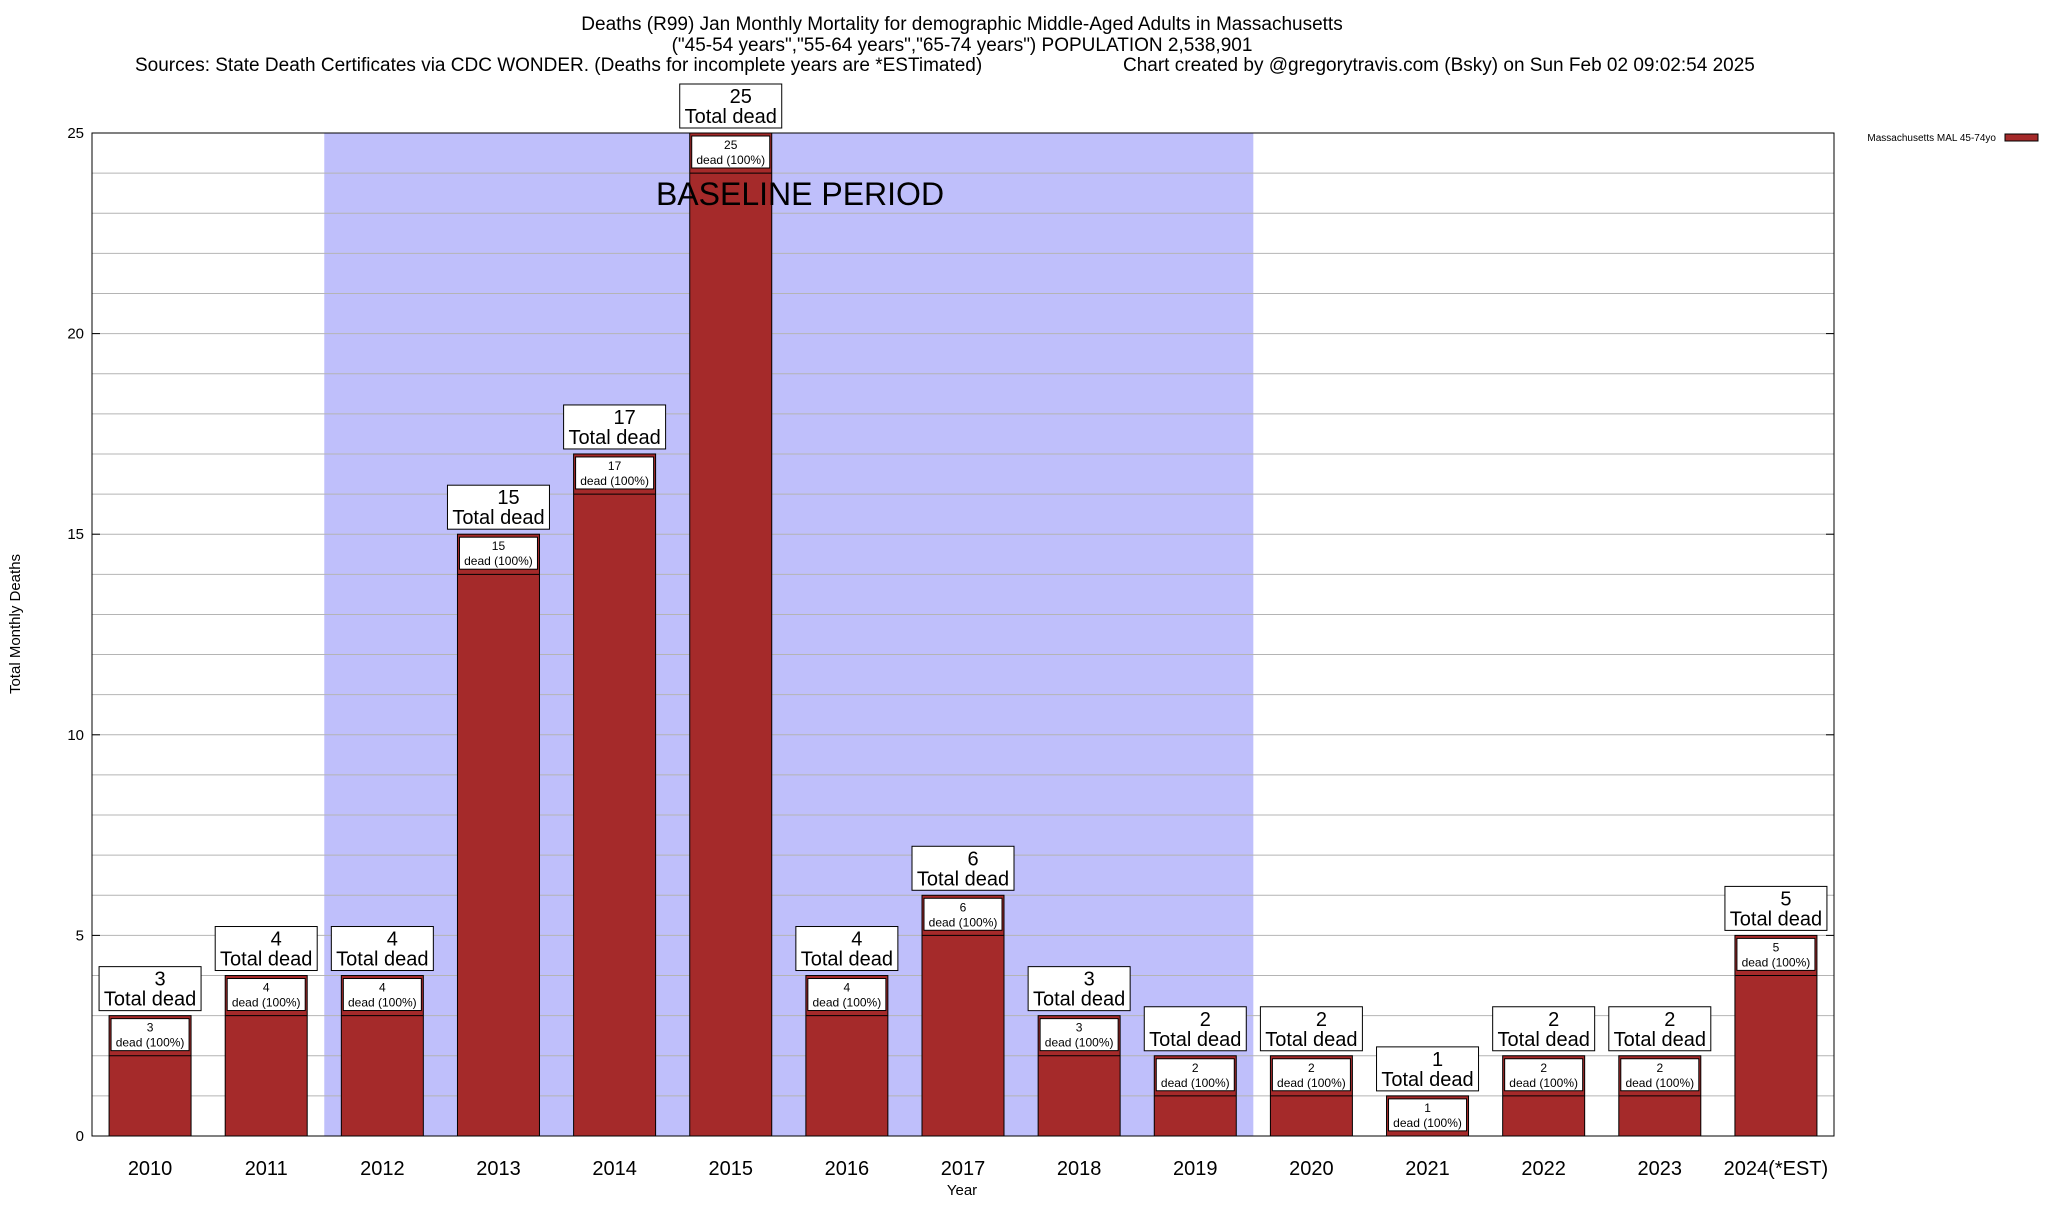 The image size is (2048, 1205). Describe the element at coordinates (615, 466) in the screenshot. I see `inner-value-label: 17` at that location.